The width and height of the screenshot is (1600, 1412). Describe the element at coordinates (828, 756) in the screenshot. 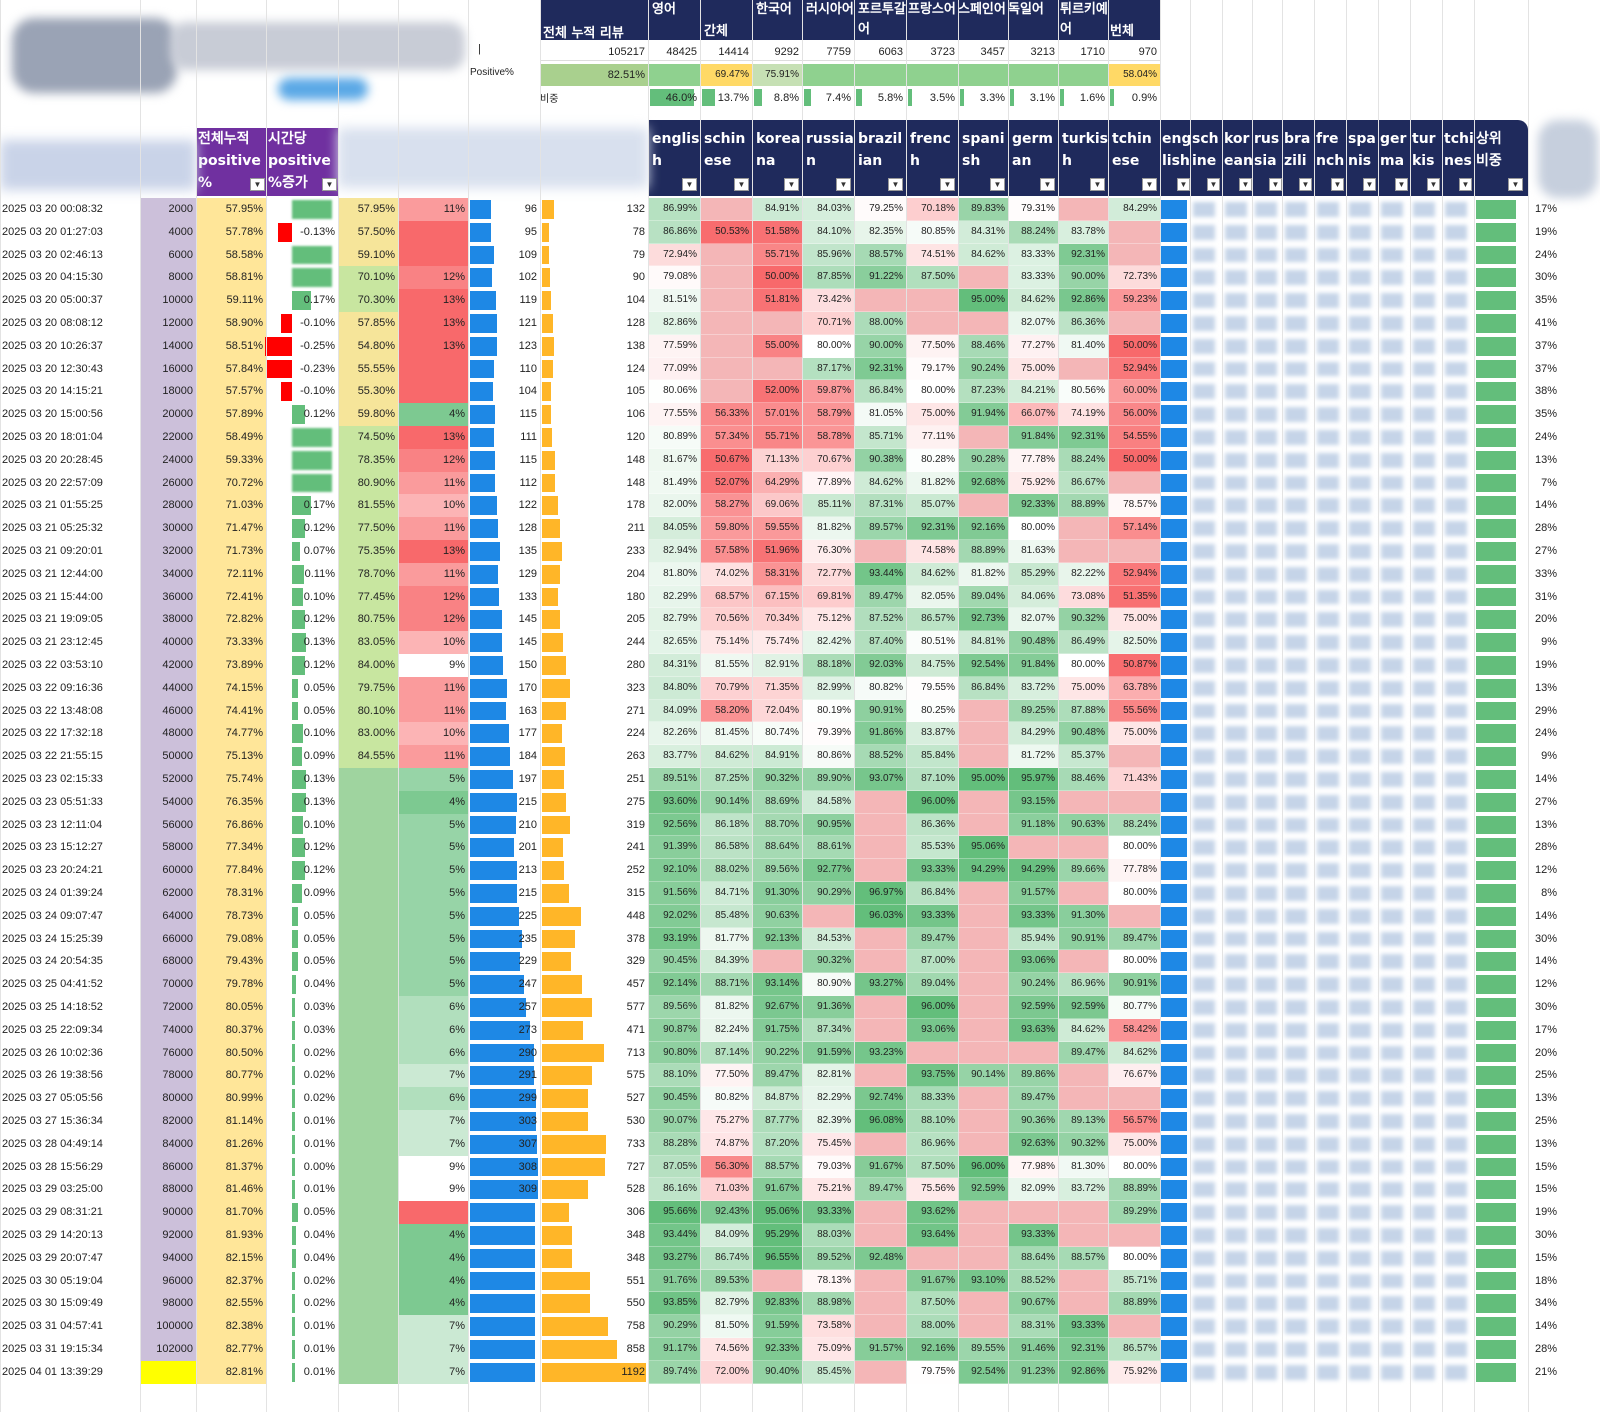

I see `heat-cell: 80.86%` at that location.